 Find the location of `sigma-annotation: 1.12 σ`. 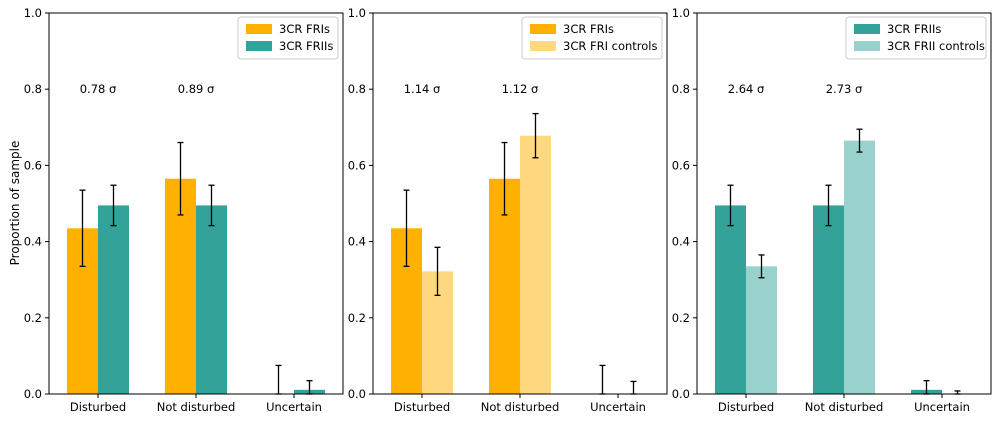

sigma-annotation: 1.12 σ is located at coordinates (520, 89).